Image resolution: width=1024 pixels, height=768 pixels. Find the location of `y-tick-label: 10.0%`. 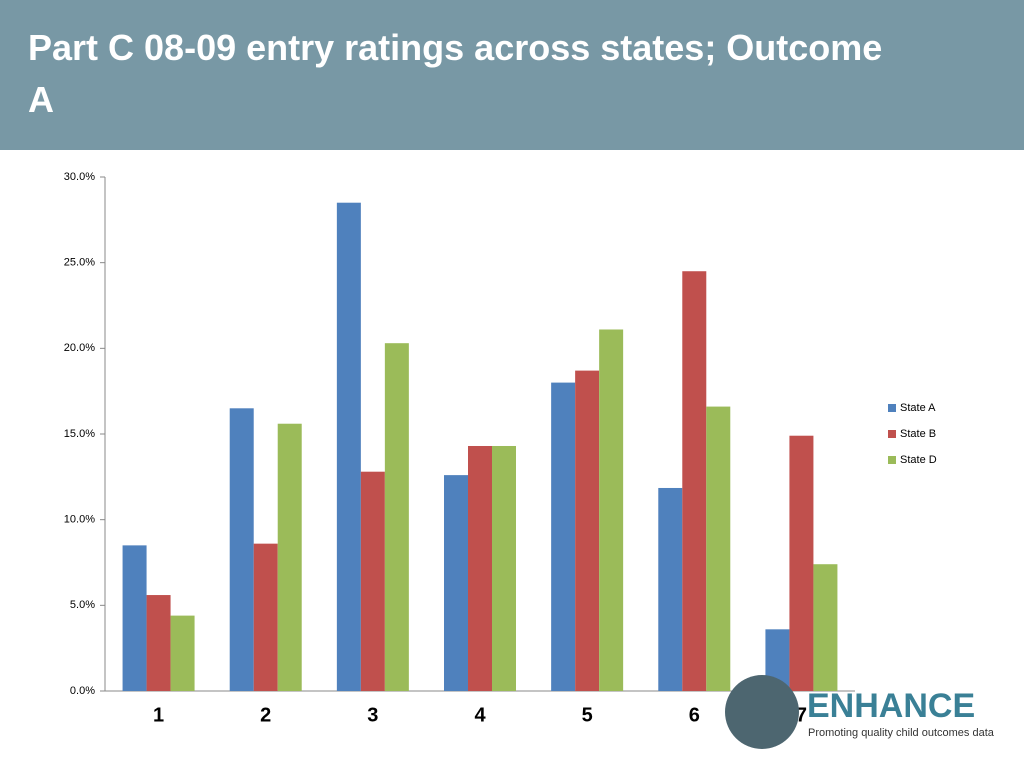

y-tick-label: 10.0% is located at coordinates (79, 520).